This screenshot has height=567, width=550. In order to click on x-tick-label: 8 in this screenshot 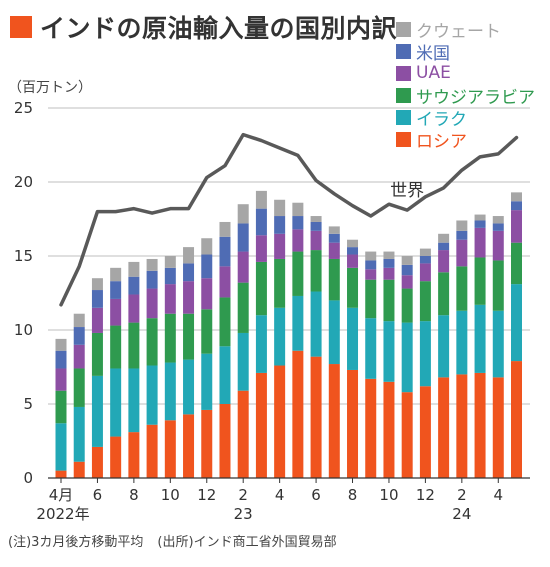, I will do `click(353, 495)`.